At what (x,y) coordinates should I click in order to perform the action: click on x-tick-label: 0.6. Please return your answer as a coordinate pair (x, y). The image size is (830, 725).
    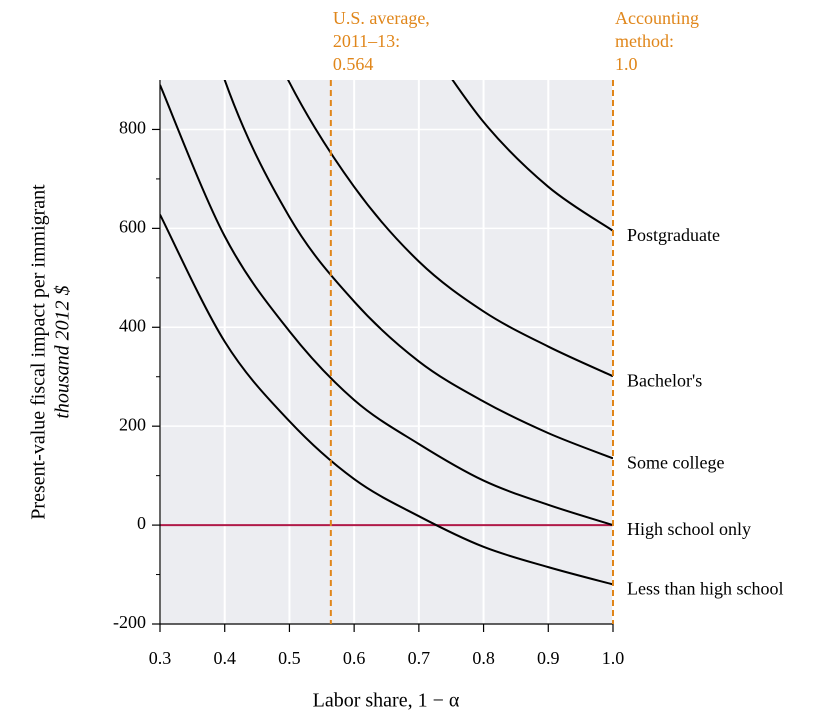
    Looking at the image, I should click on (354, 658).